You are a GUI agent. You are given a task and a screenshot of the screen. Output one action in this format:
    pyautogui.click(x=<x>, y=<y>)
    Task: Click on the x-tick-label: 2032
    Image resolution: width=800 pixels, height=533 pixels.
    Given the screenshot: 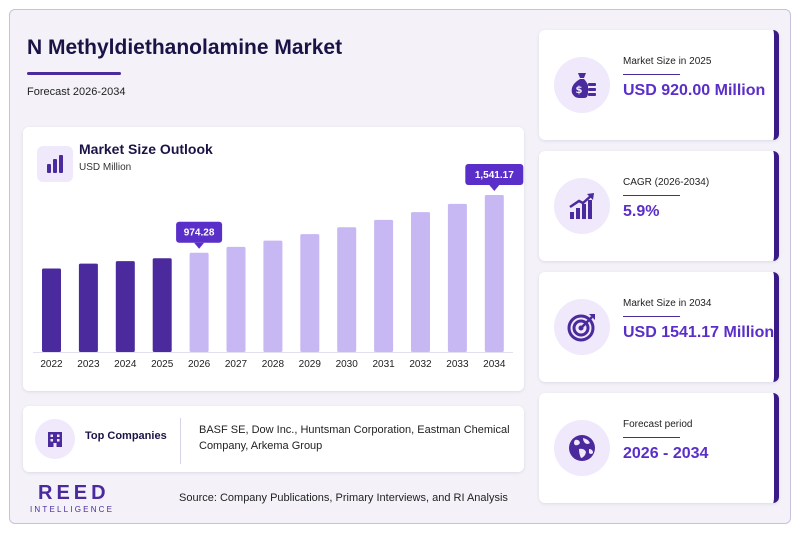 What is the action you would take?
    pyautogui.click(x=420, y=364)
    